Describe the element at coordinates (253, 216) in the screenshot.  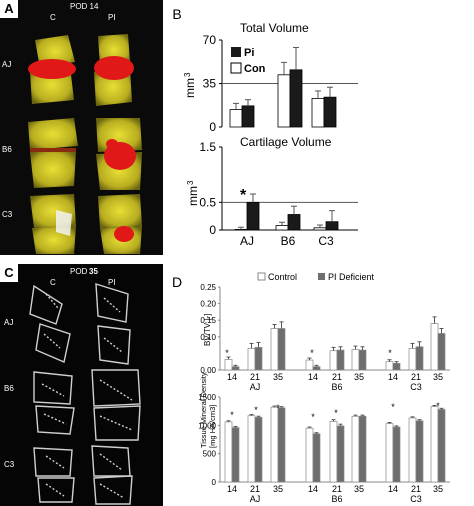
I see `cv-bar-pi-aj` at that location.